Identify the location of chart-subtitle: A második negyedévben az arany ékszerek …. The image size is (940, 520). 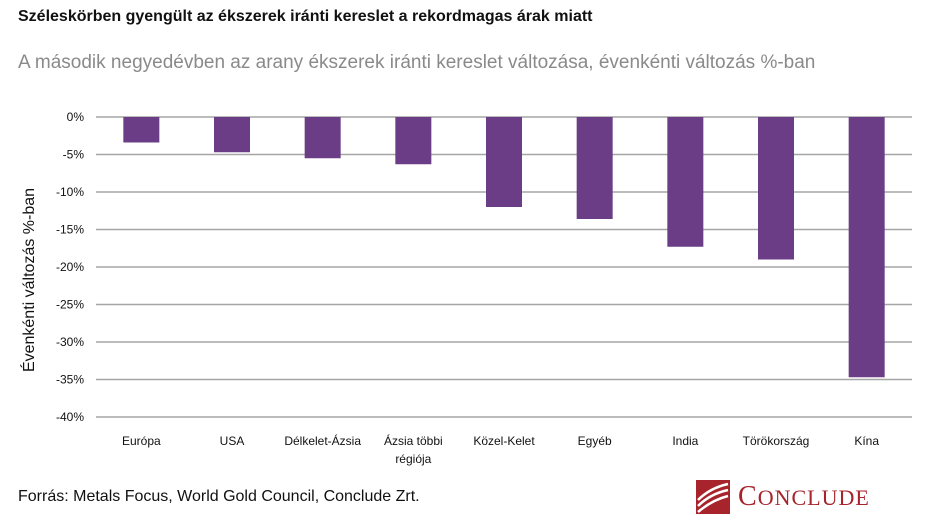
(417, 62).